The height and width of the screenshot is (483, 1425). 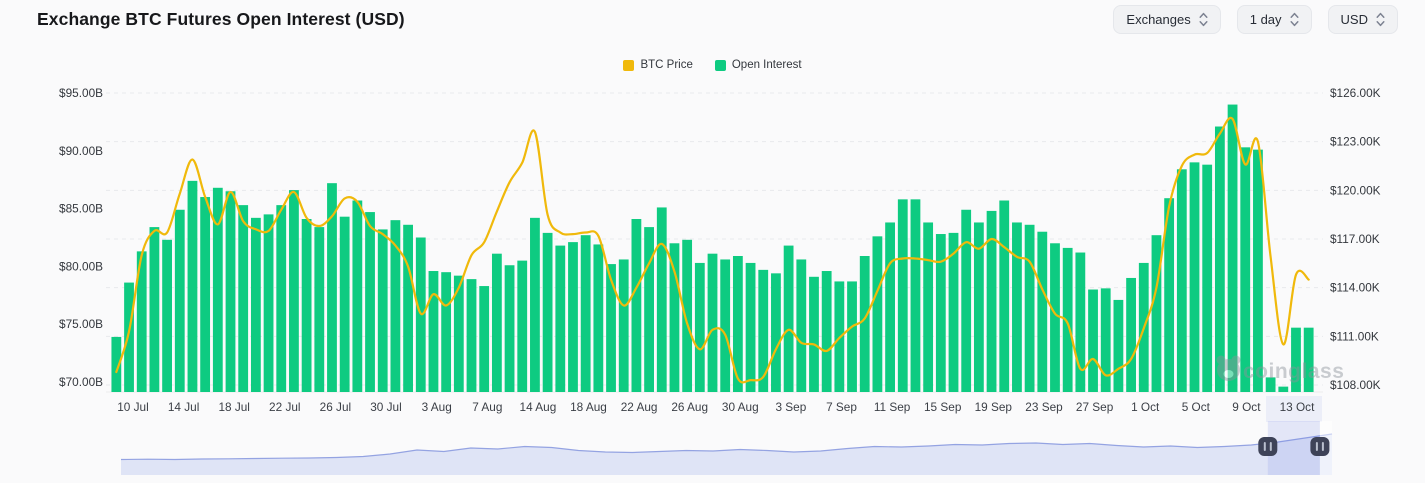 I want to click on navigator-handle-left, so click(x=1268, y=446).